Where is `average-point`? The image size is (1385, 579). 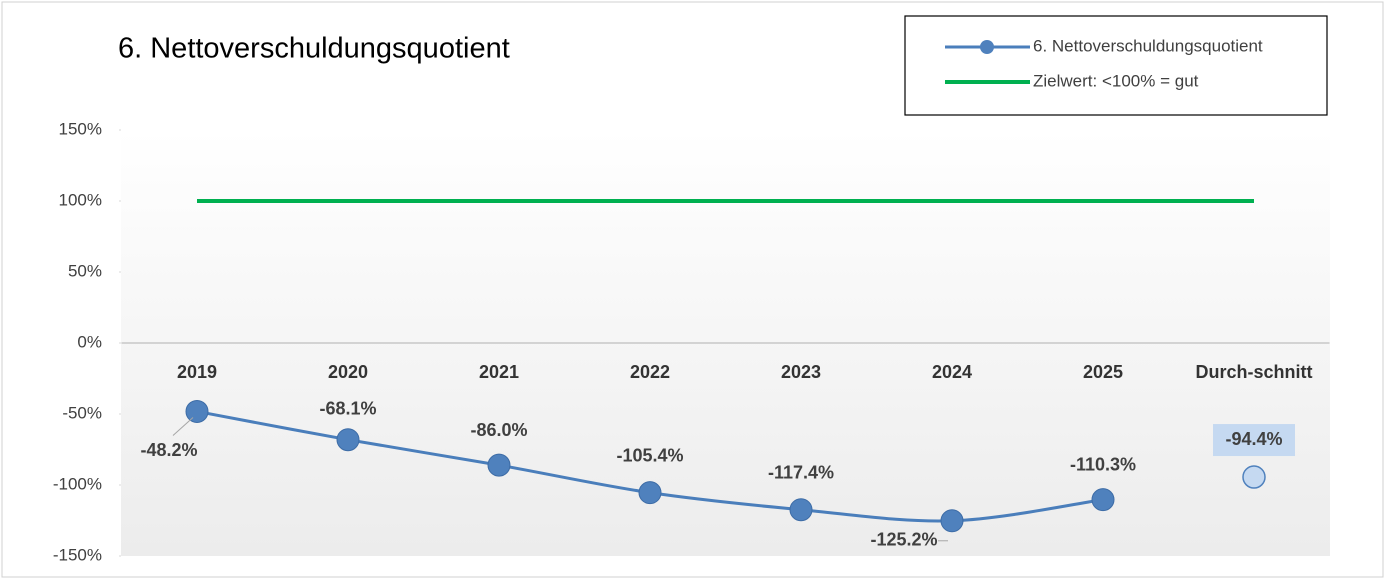 average-point is located at coordinates (1254, 477).